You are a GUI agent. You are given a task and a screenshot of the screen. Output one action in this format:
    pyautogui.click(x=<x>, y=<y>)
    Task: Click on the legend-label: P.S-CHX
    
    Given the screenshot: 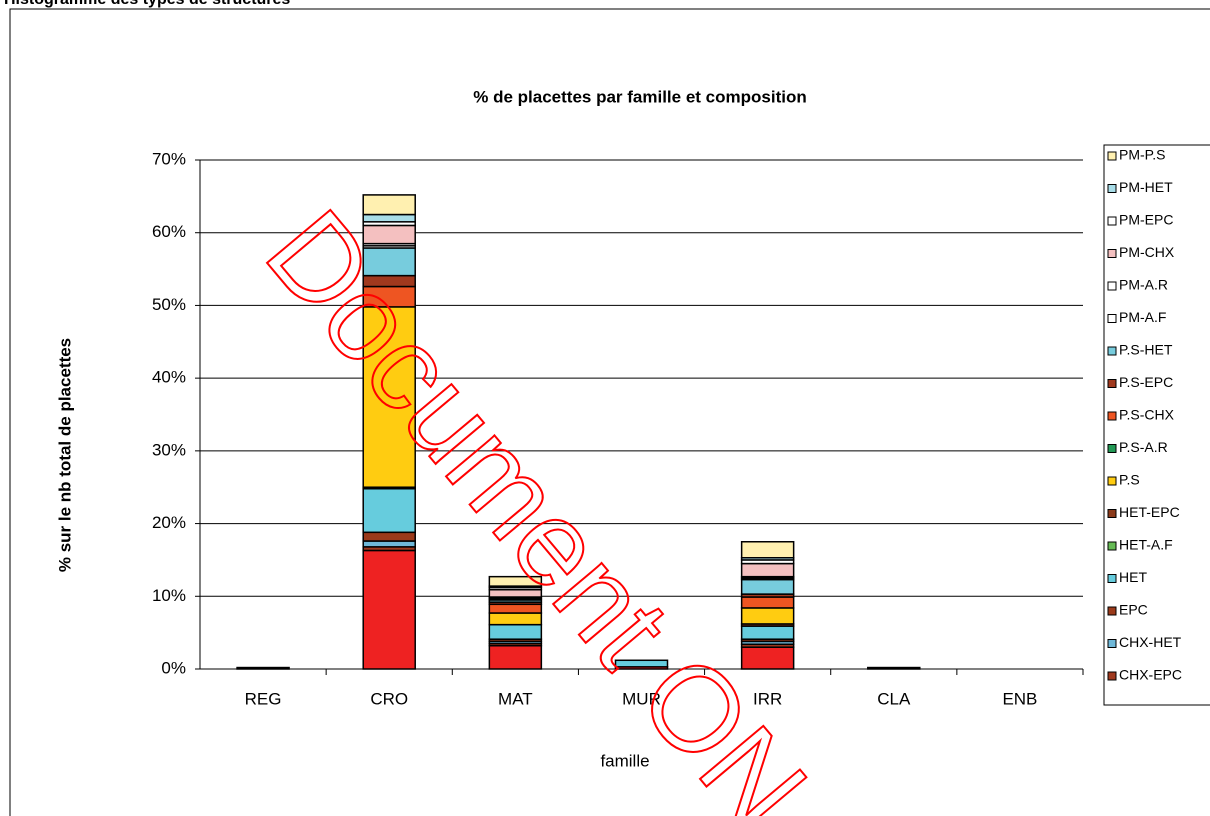 What is the action you would take?
    pyautogui.click(x=1147, y=415)
    